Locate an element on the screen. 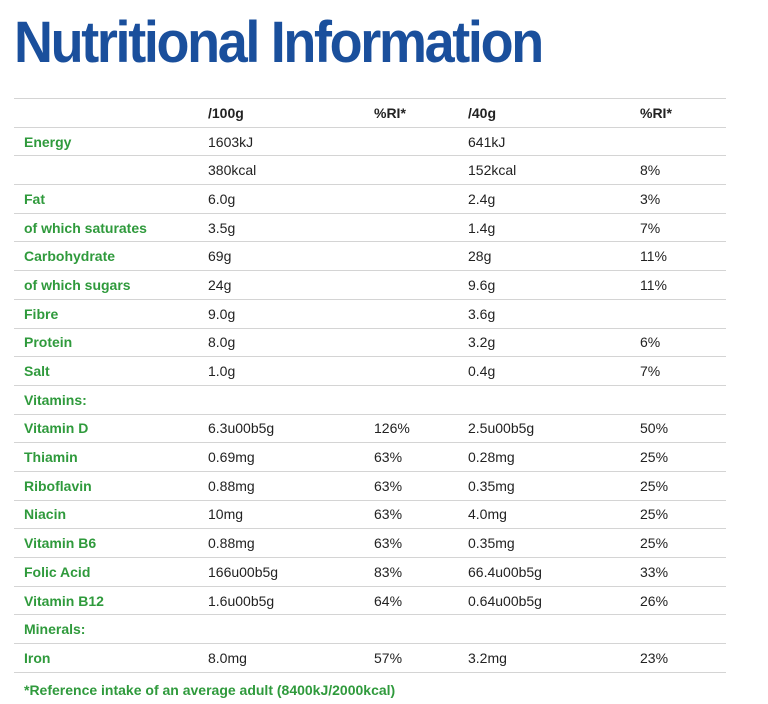 The image size is (768, 704). table-row: Protein 8.0g 3.2g 6% is located at coordinates (370, 343).